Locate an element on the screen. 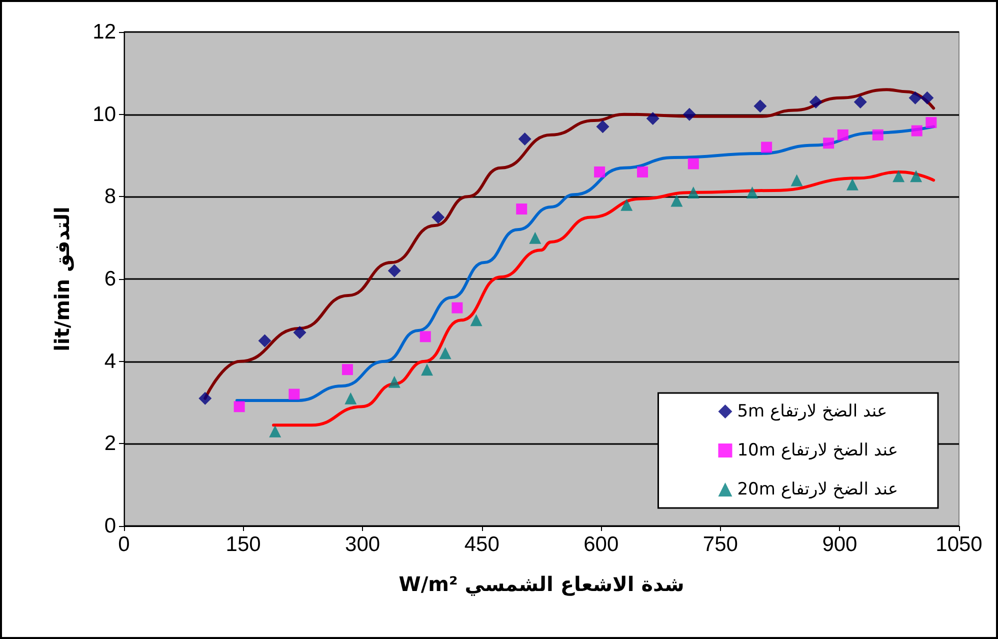  x-tick-label: 900 is located at coordinates (840, 544).